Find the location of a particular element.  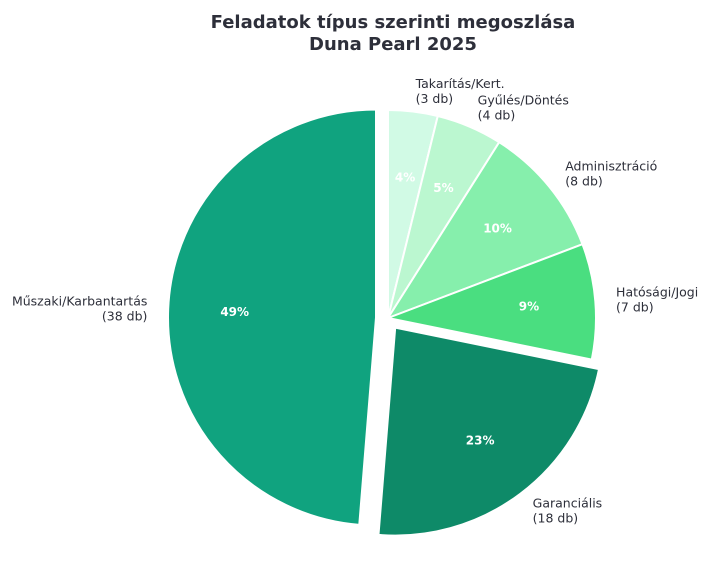

percent-label-hatosagi-jogi: 9% is located at coordinates (529, 307).